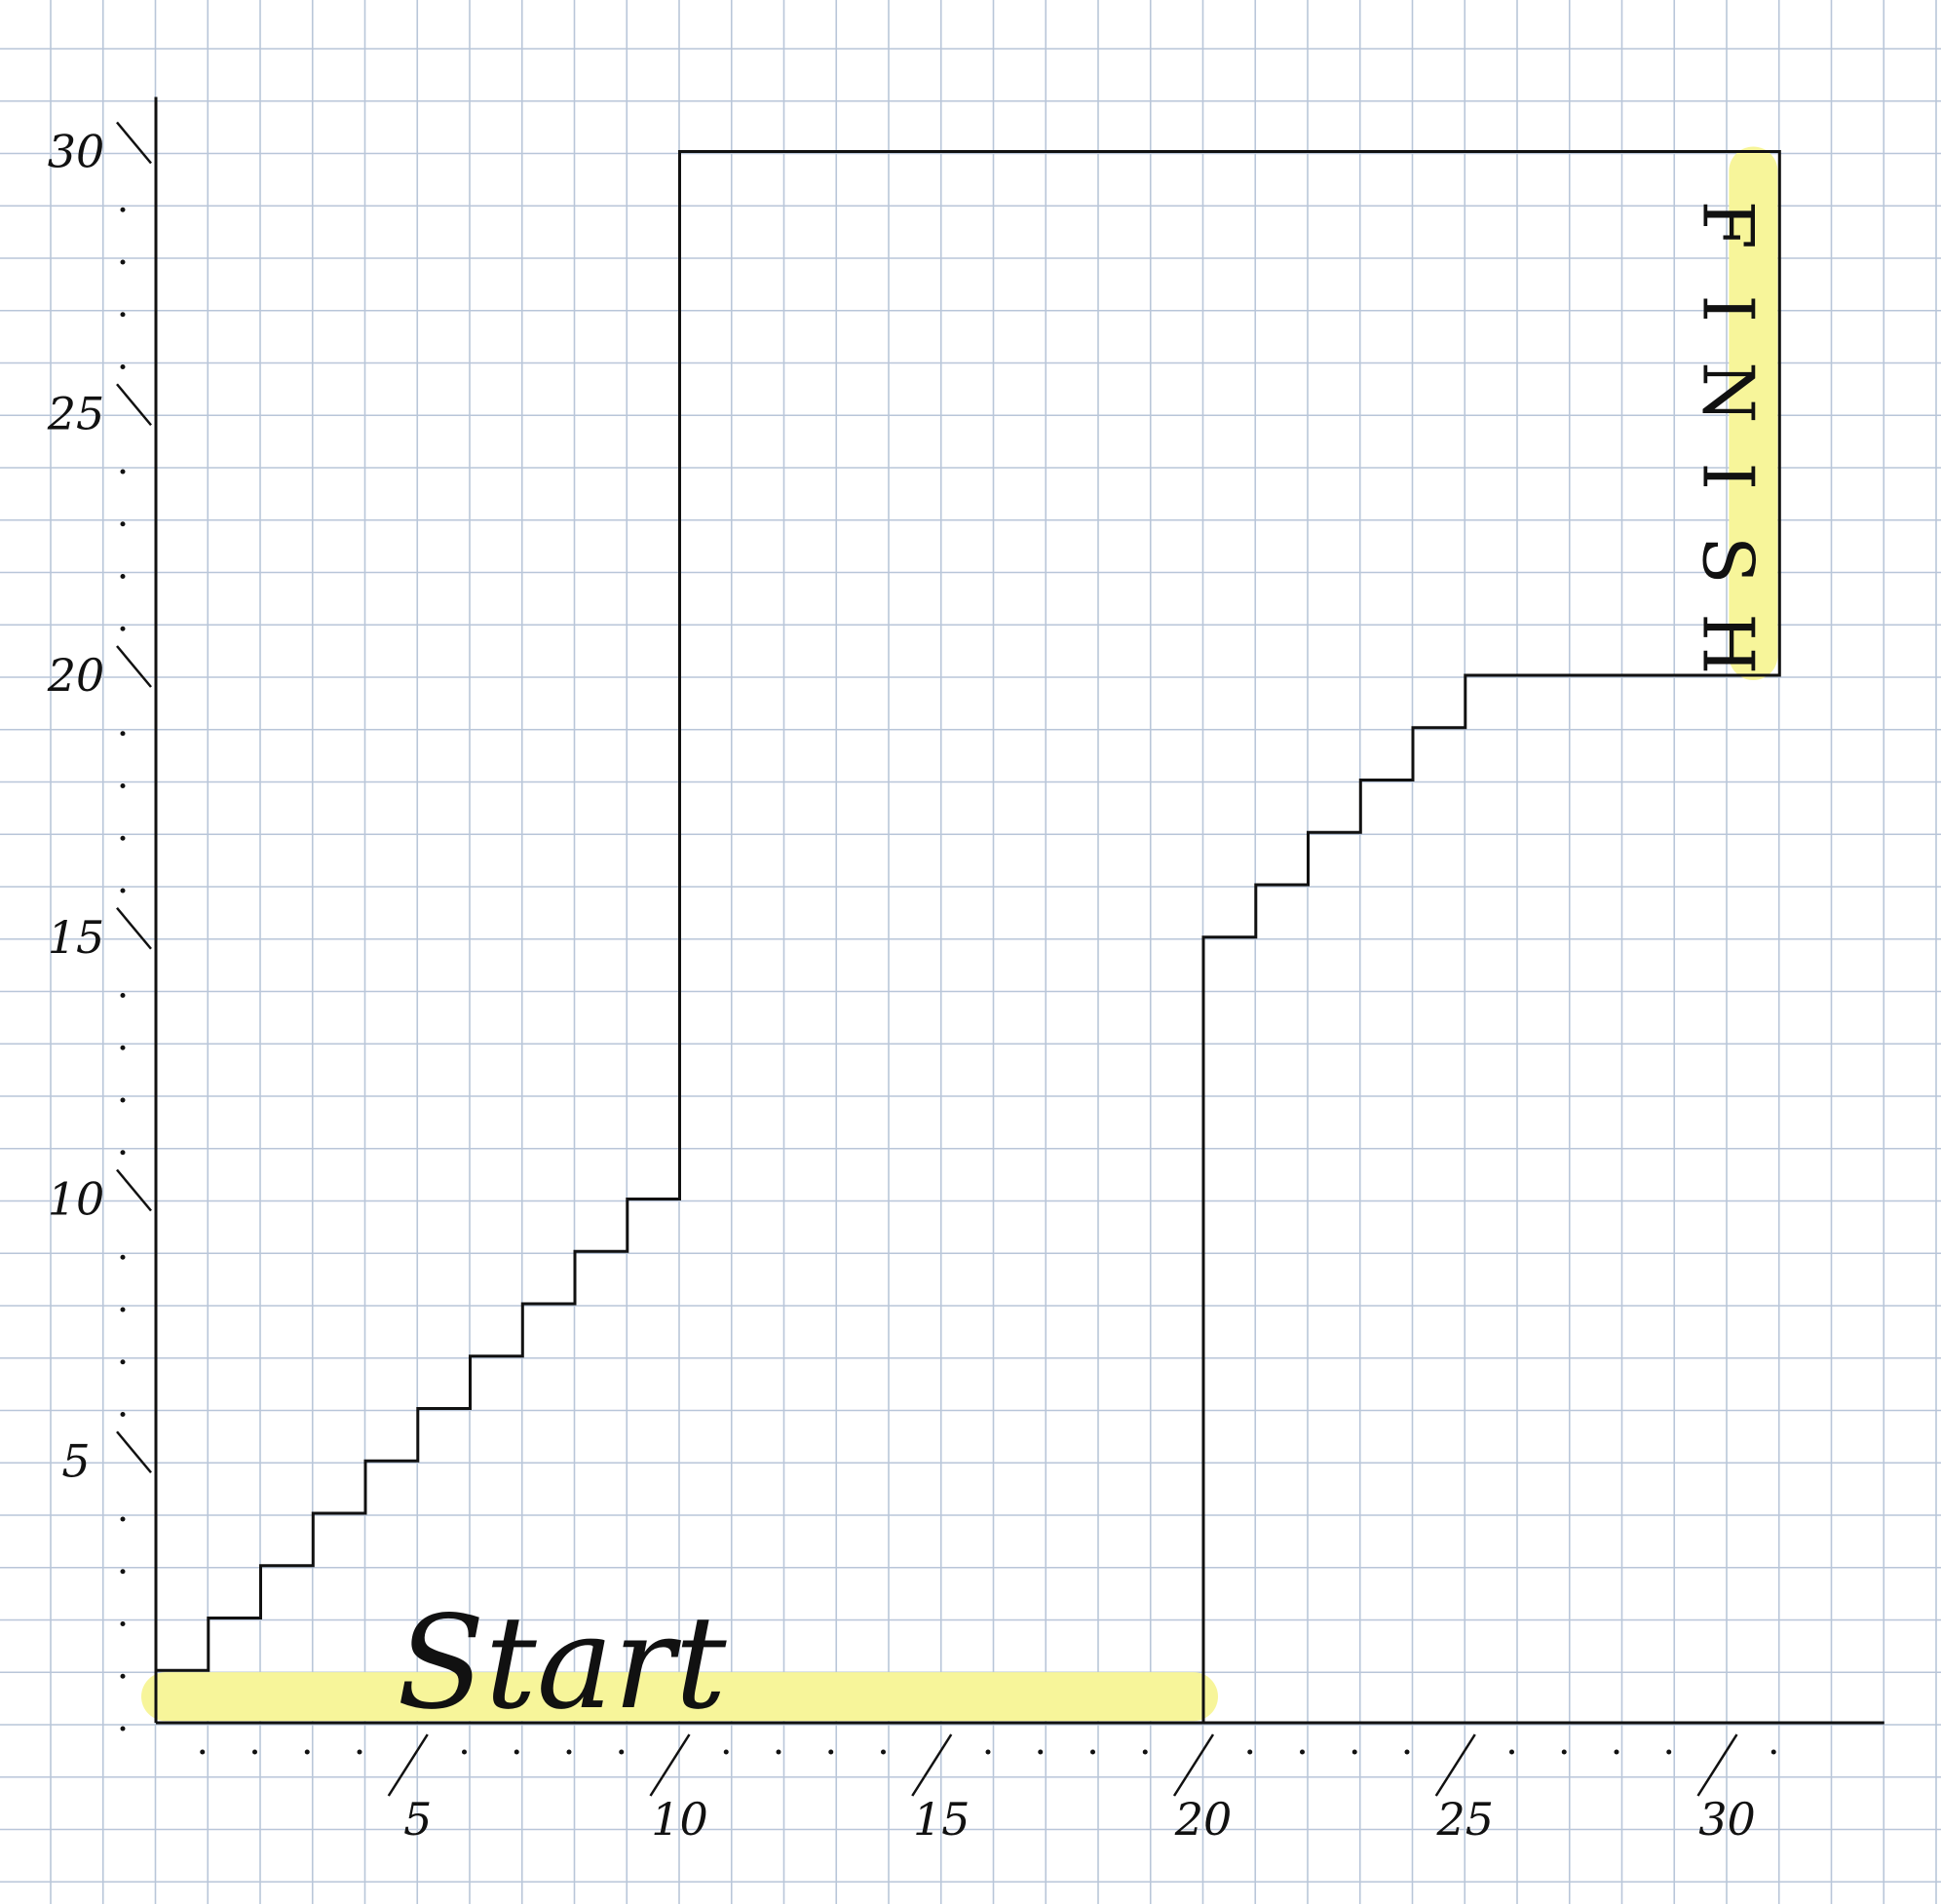 The width and height of the screenshot is (1941, 1904). Describe the element at coordinates (1727, 1819) in the screenshot. I see `x-tick-label: 30` at that location.